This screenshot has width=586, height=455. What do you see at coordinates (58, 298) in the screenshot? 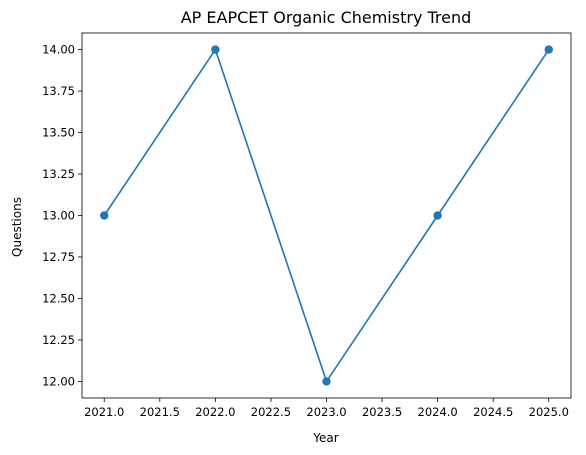
I see `y-tick-label: 12.50` at bounding box center [58, 298].